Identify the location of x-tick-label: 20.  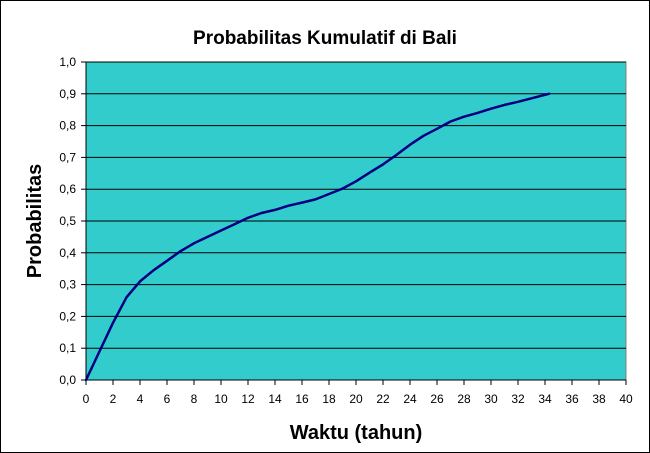
(356, 399).